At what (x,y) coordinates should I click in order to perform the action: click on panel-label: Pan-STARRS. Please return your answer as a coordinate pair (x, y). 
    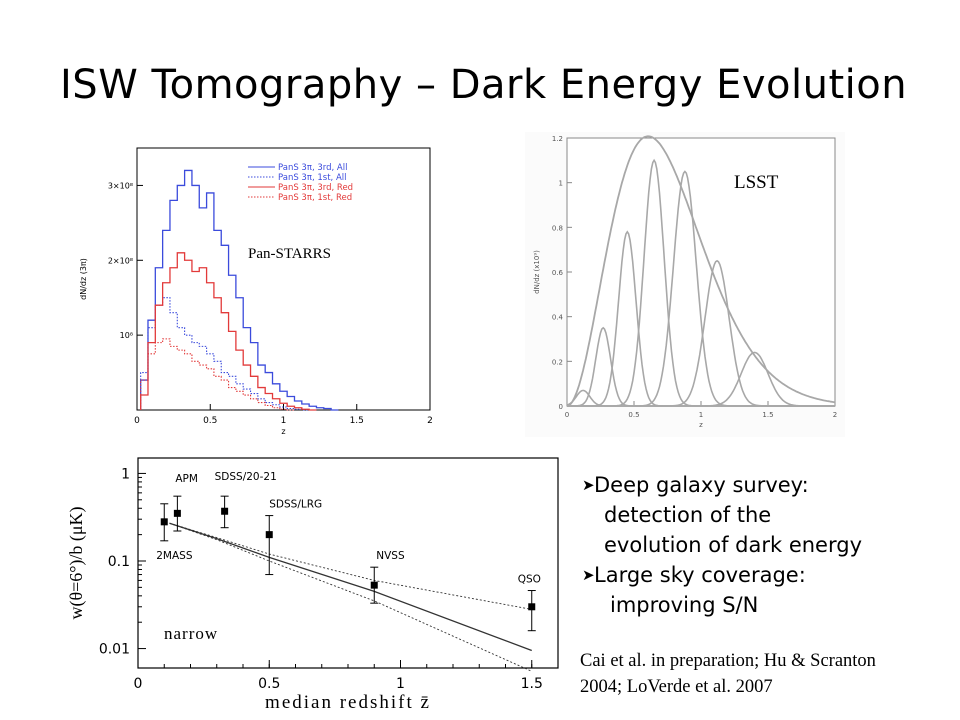
    Looking at the image, I should click on (289, 254).